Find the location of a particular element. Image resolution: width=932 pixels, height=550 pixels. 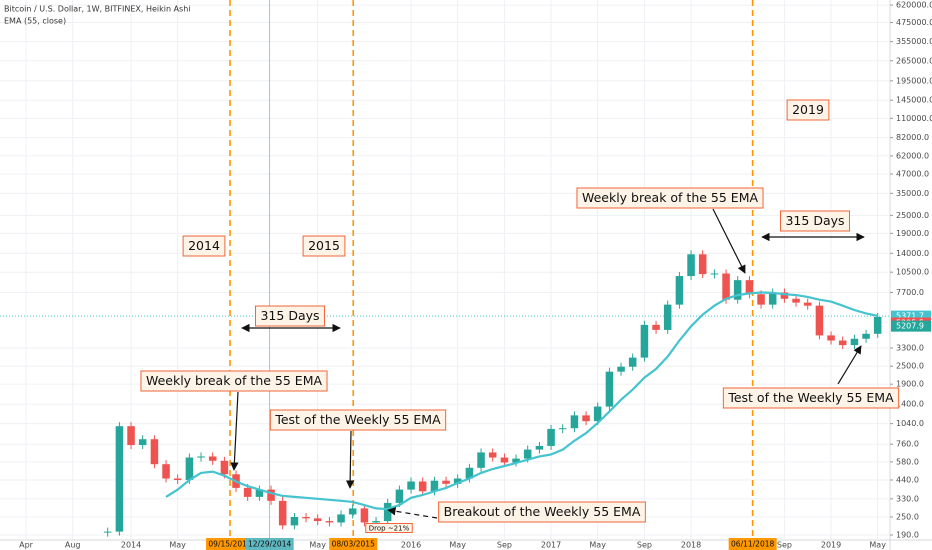

x-tick-label: 2019 is located at coordinates (831, 545).